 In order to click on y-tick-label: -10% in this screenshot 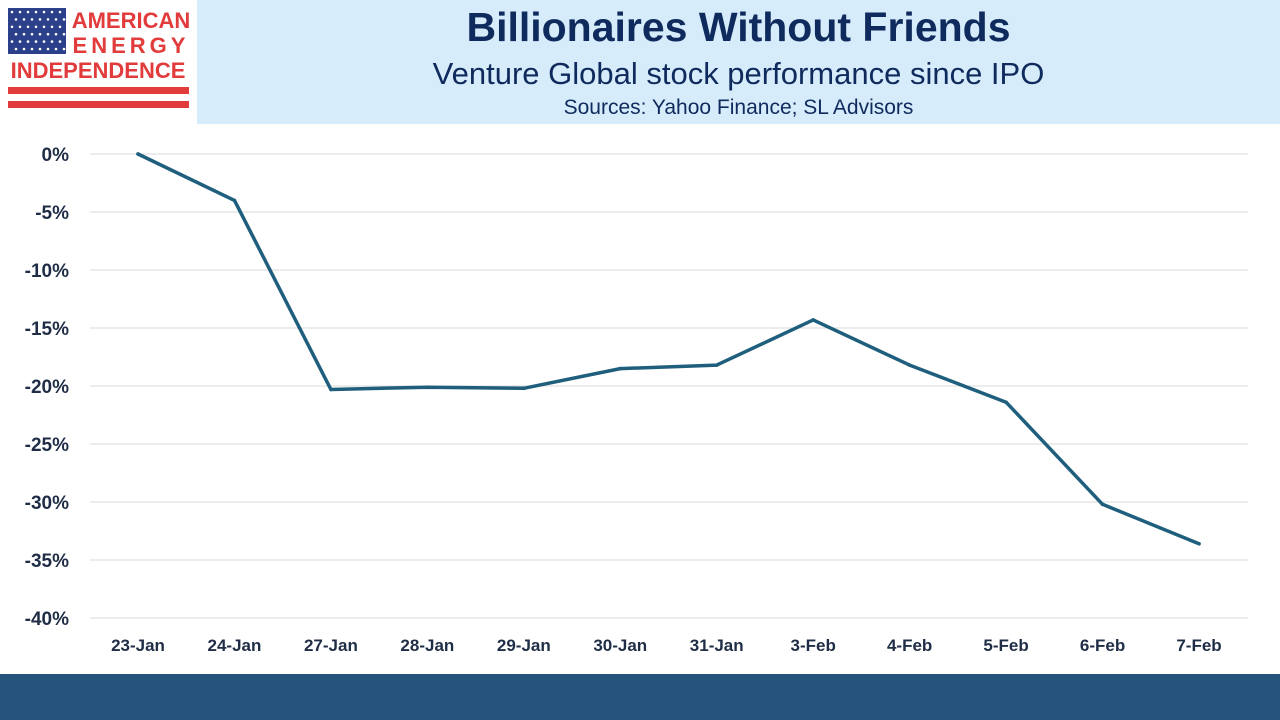, I will do `click(47, 271)`.